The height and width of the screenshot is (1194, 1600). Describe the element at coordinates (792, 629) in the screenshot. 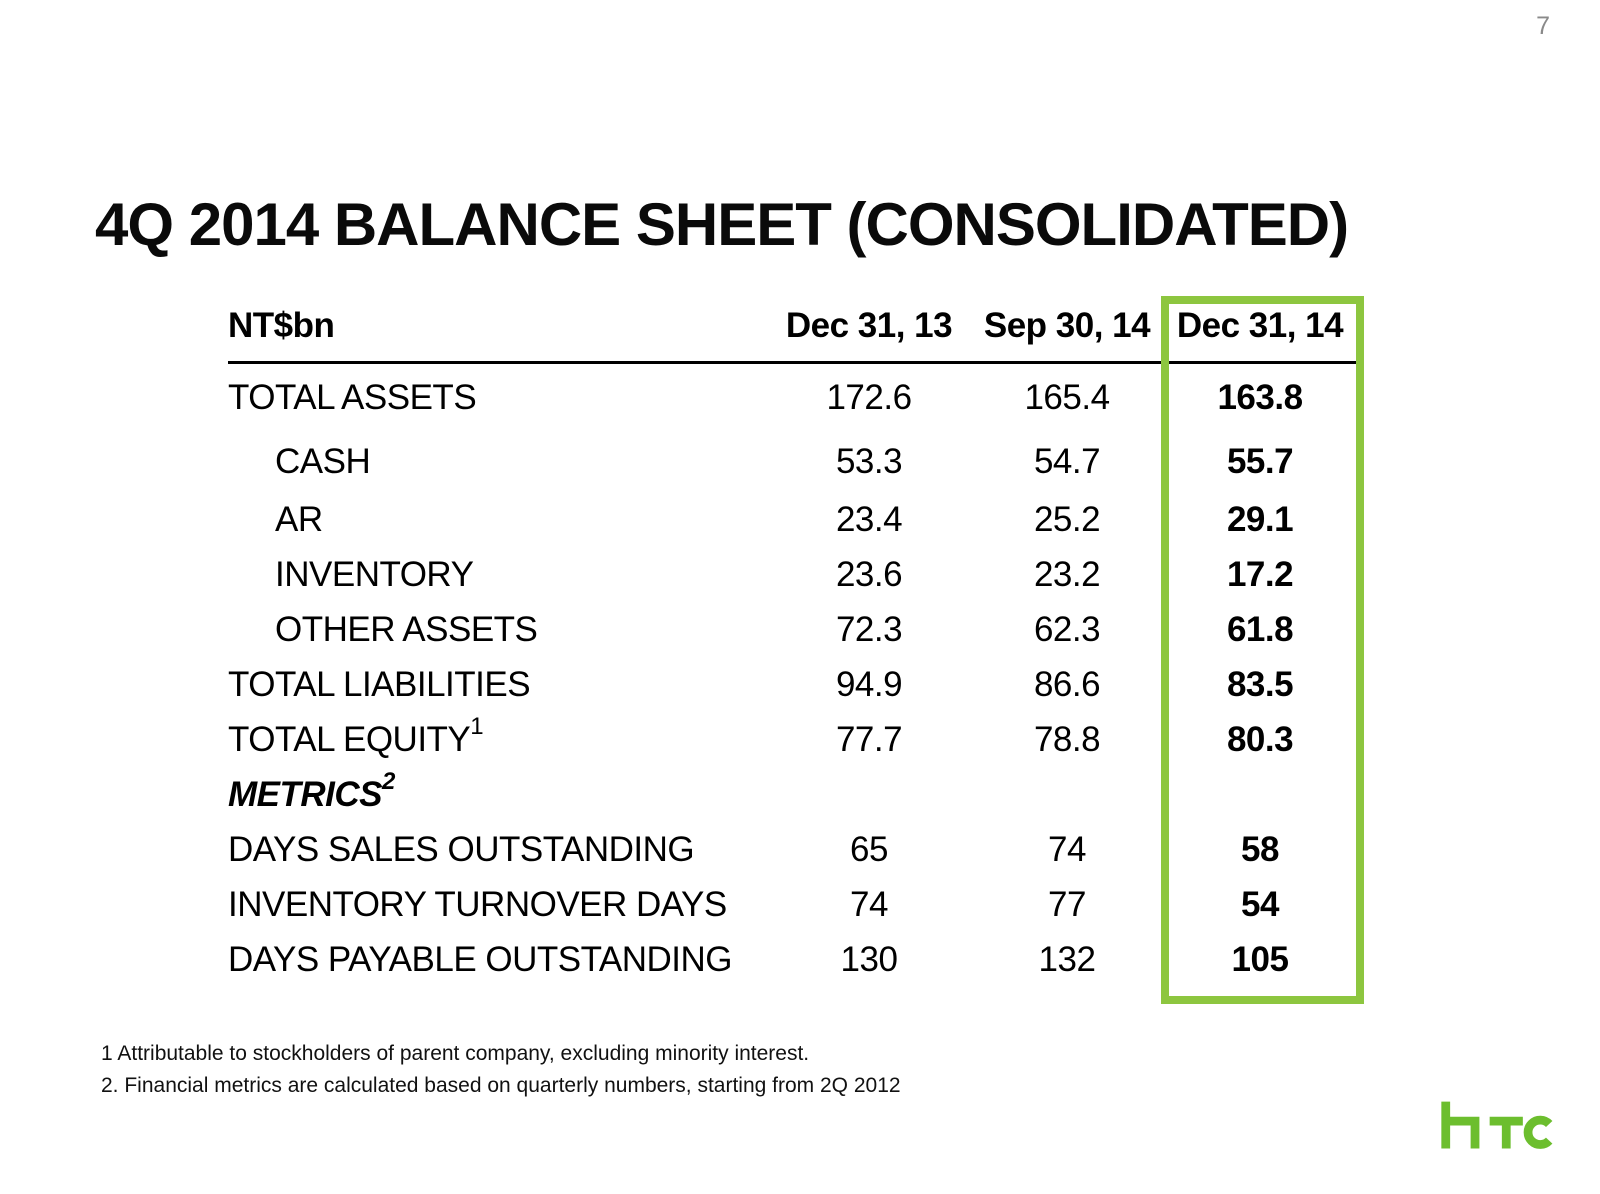

I see `table-row: OTHER ASSETS 72.3 62.3 61.8` at that location.